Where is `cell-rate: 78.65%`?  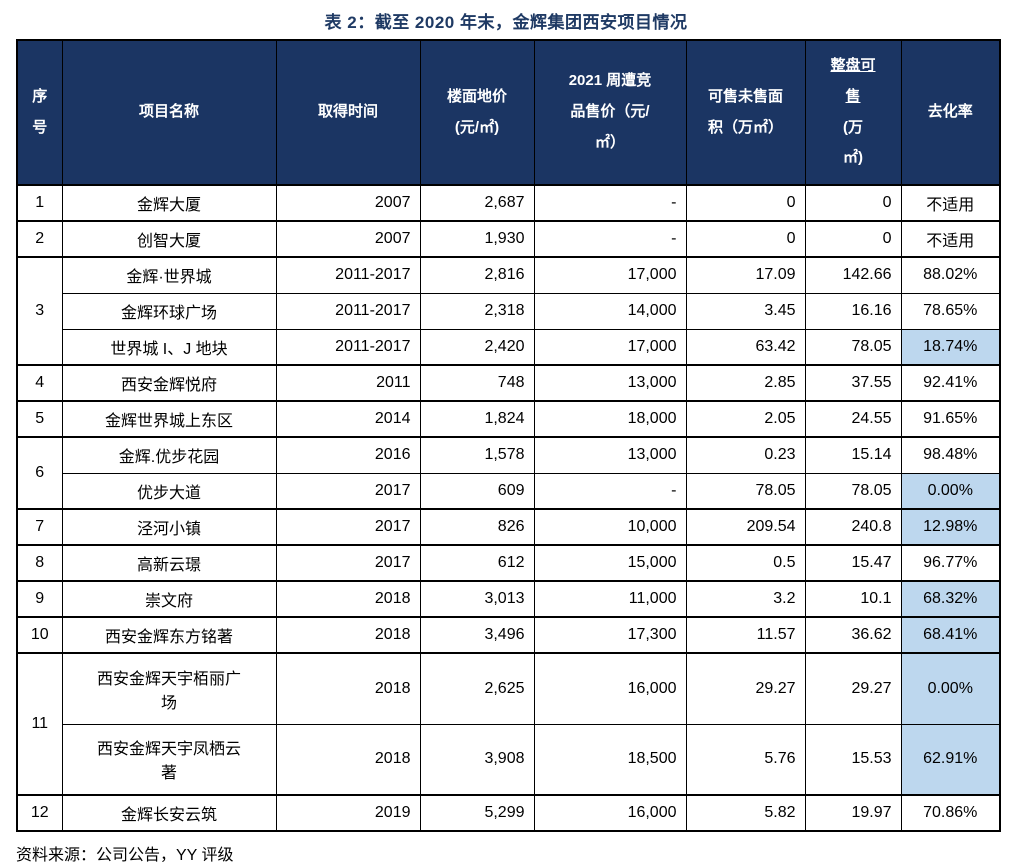 cell-rate: 78.65% is located at coordinates (950, 311).